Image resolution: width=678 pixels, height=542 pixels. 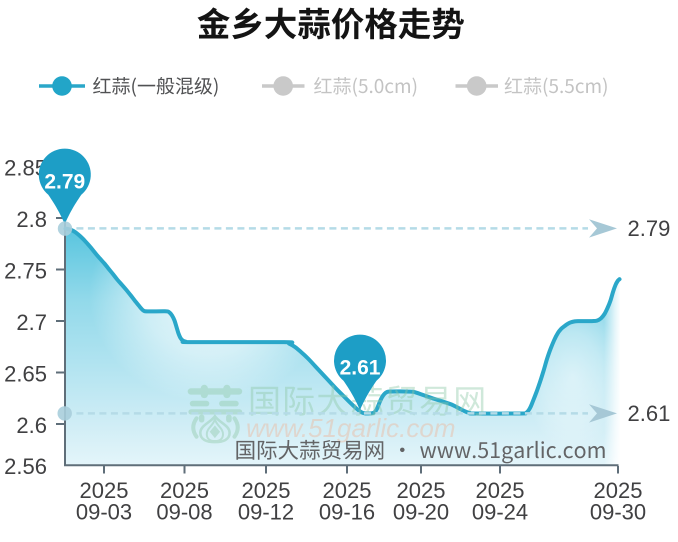 What do you see at coordinates (31, 425) in the screenshot?
I see `svg-text: 2.6` at bounding box center [31, 425].